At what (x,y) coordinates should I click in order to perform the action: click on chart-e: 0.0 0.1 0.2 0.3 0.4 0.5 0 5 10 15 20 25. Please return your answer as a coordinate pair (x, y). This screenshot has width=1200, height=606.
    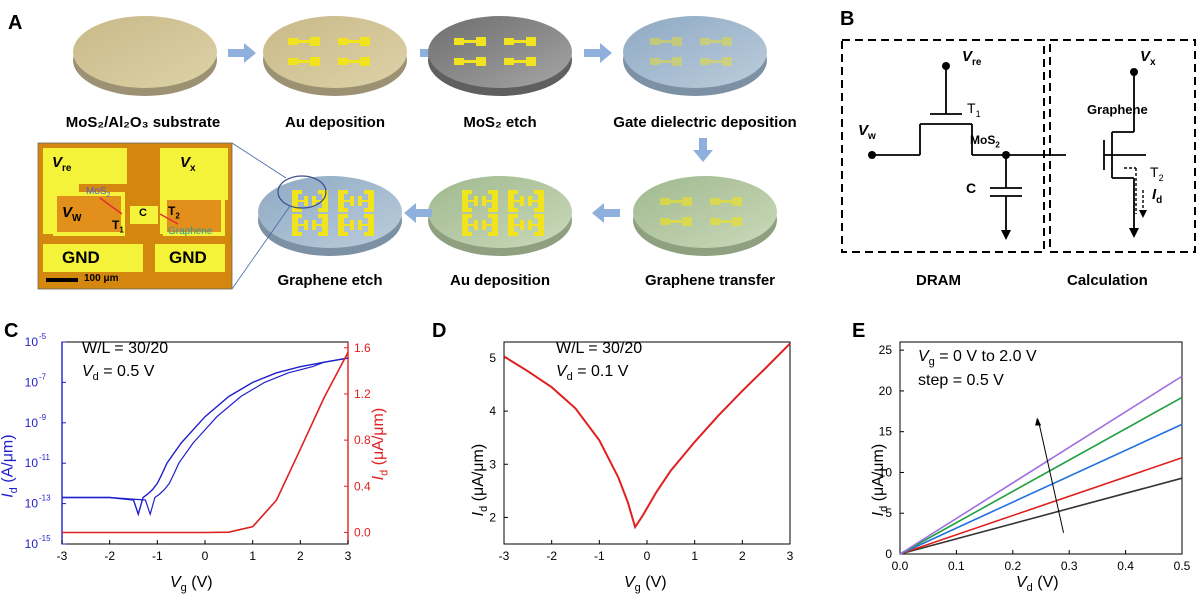
    Looking at the image, I should click on (1035, 457).